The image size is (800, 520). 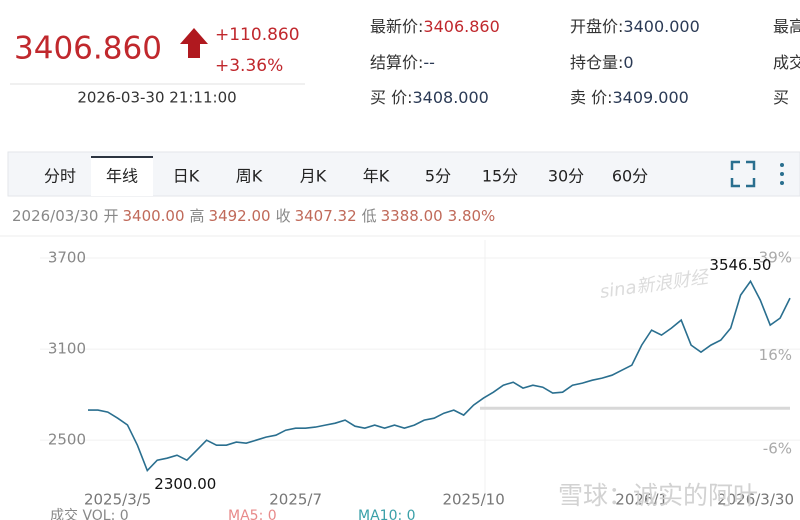 What do you see at coordinates (110, 216) in the screenshot?
I see `quote-label: 开` at bounding box center [110, 216].